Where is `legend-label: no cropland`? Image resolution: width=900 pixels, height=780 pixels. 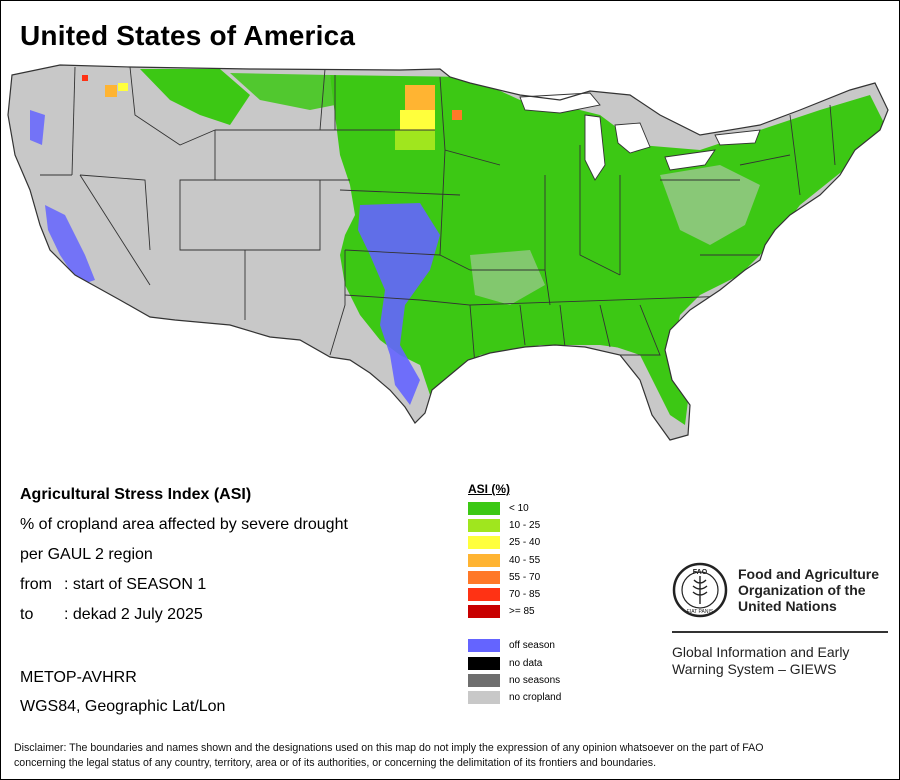
legend-label: no cropland is located at coordinates (535, 697).